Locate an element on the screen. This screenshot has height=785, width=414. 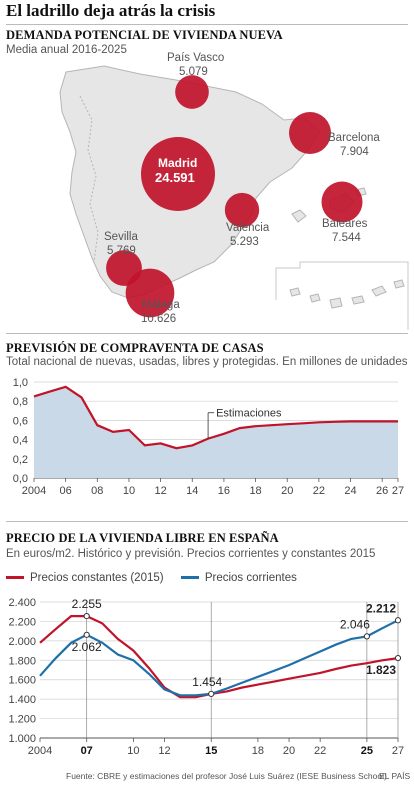
price-annotation-label: 2.046 is located at coordinates (355, 624).